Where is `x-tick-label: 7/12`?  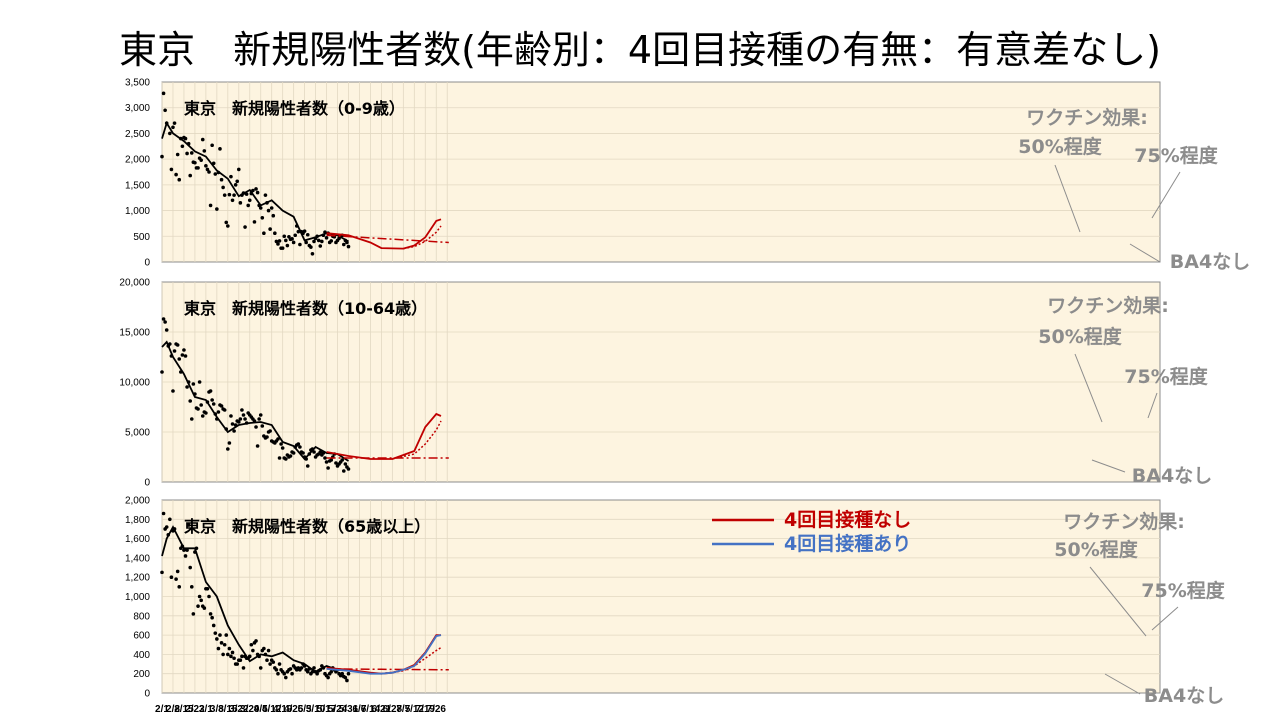 x-tick-label: 7/12 is located at coordinates (415, 709).